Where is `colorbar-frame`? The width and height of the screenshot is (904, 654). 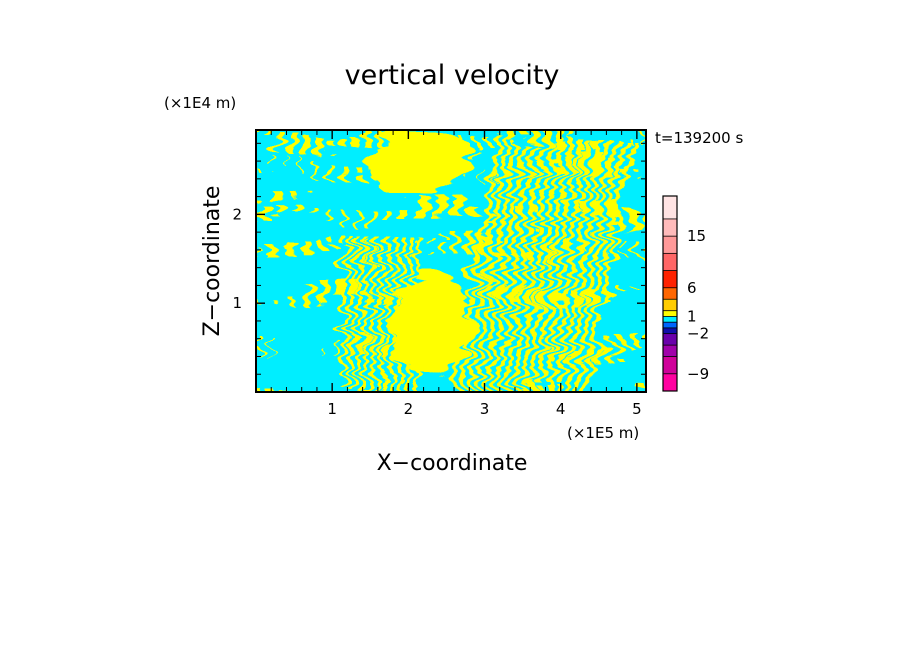 colorbar-frame is located at coordinates (670, 293).